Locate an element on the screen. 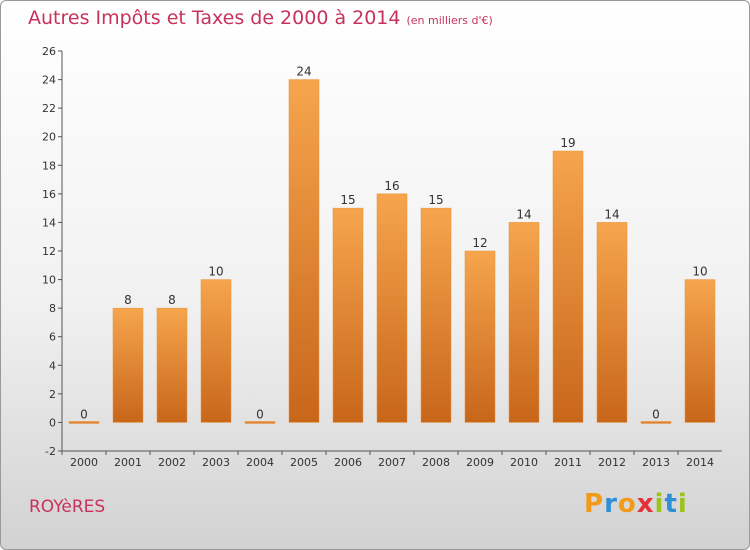 This screenshot has width=750, height=550. x-tick-label: 2013 is located at coordinates (656, 462).